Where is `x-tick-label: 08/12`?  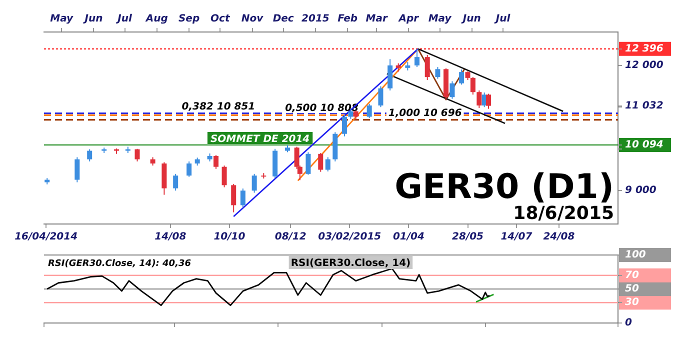 x-tick-label: 08/12 is located at coordinates (290, 237).